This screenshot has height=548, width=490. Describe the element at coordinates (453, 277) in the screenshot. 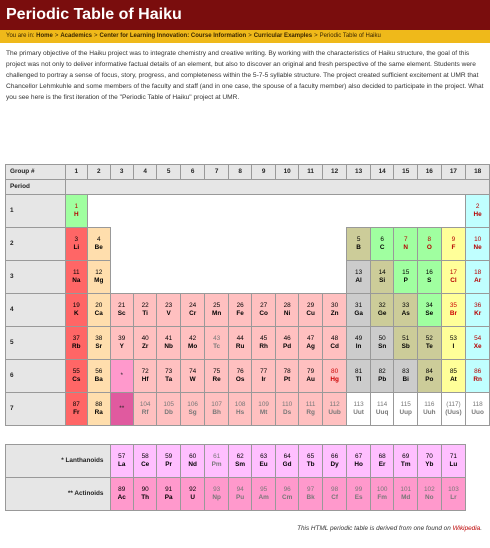

I see `element-cl: 17 Cl` at that location.